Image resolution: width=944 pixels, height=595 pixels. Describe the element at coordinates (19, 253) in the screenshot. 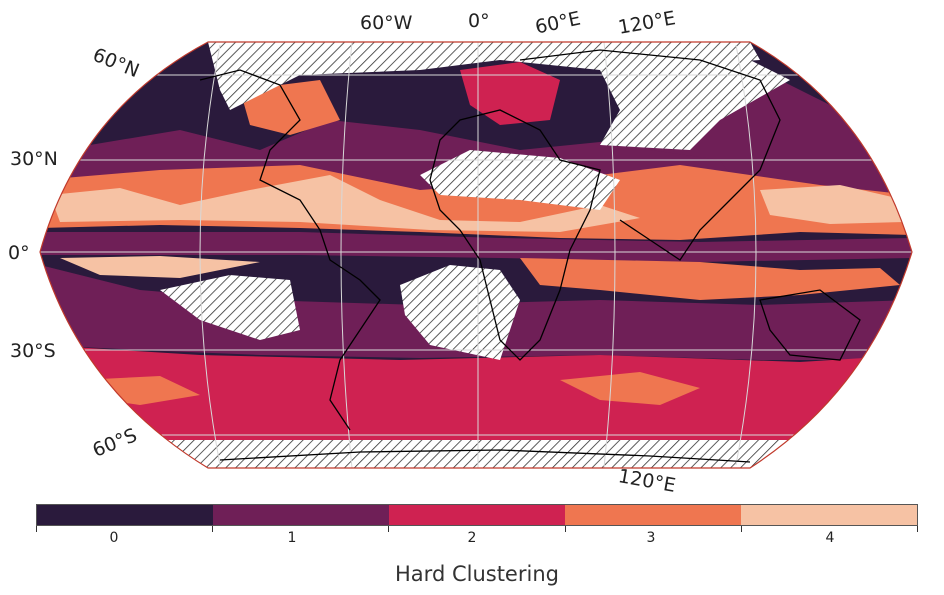

I see `lat-label-0: 0°` at that location.